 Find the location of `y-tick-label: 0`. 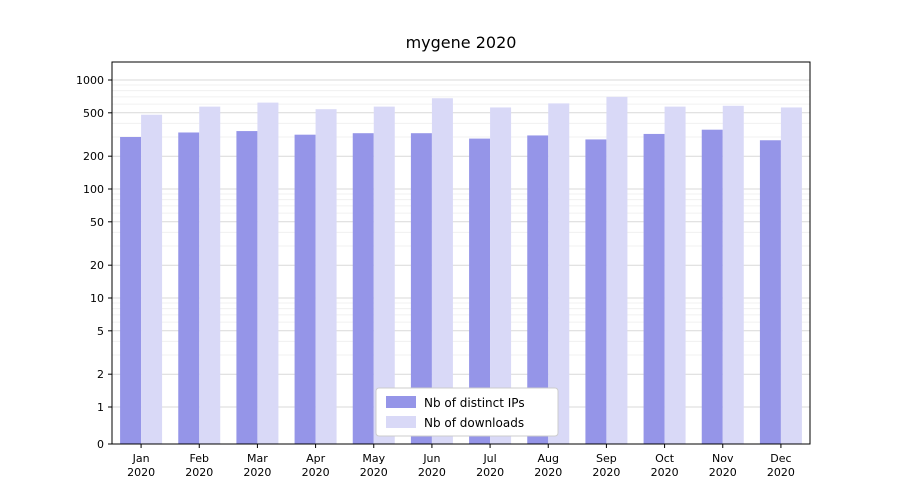

y-tick-label: 0 is located at coordinates (100, 444).